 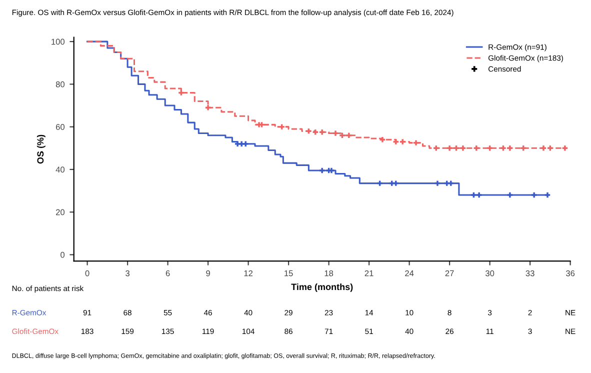 What do you see at coordinates (168, 273) in the screenshot?
I see `x-tick-label: 6` at bounding box center [168, 273].